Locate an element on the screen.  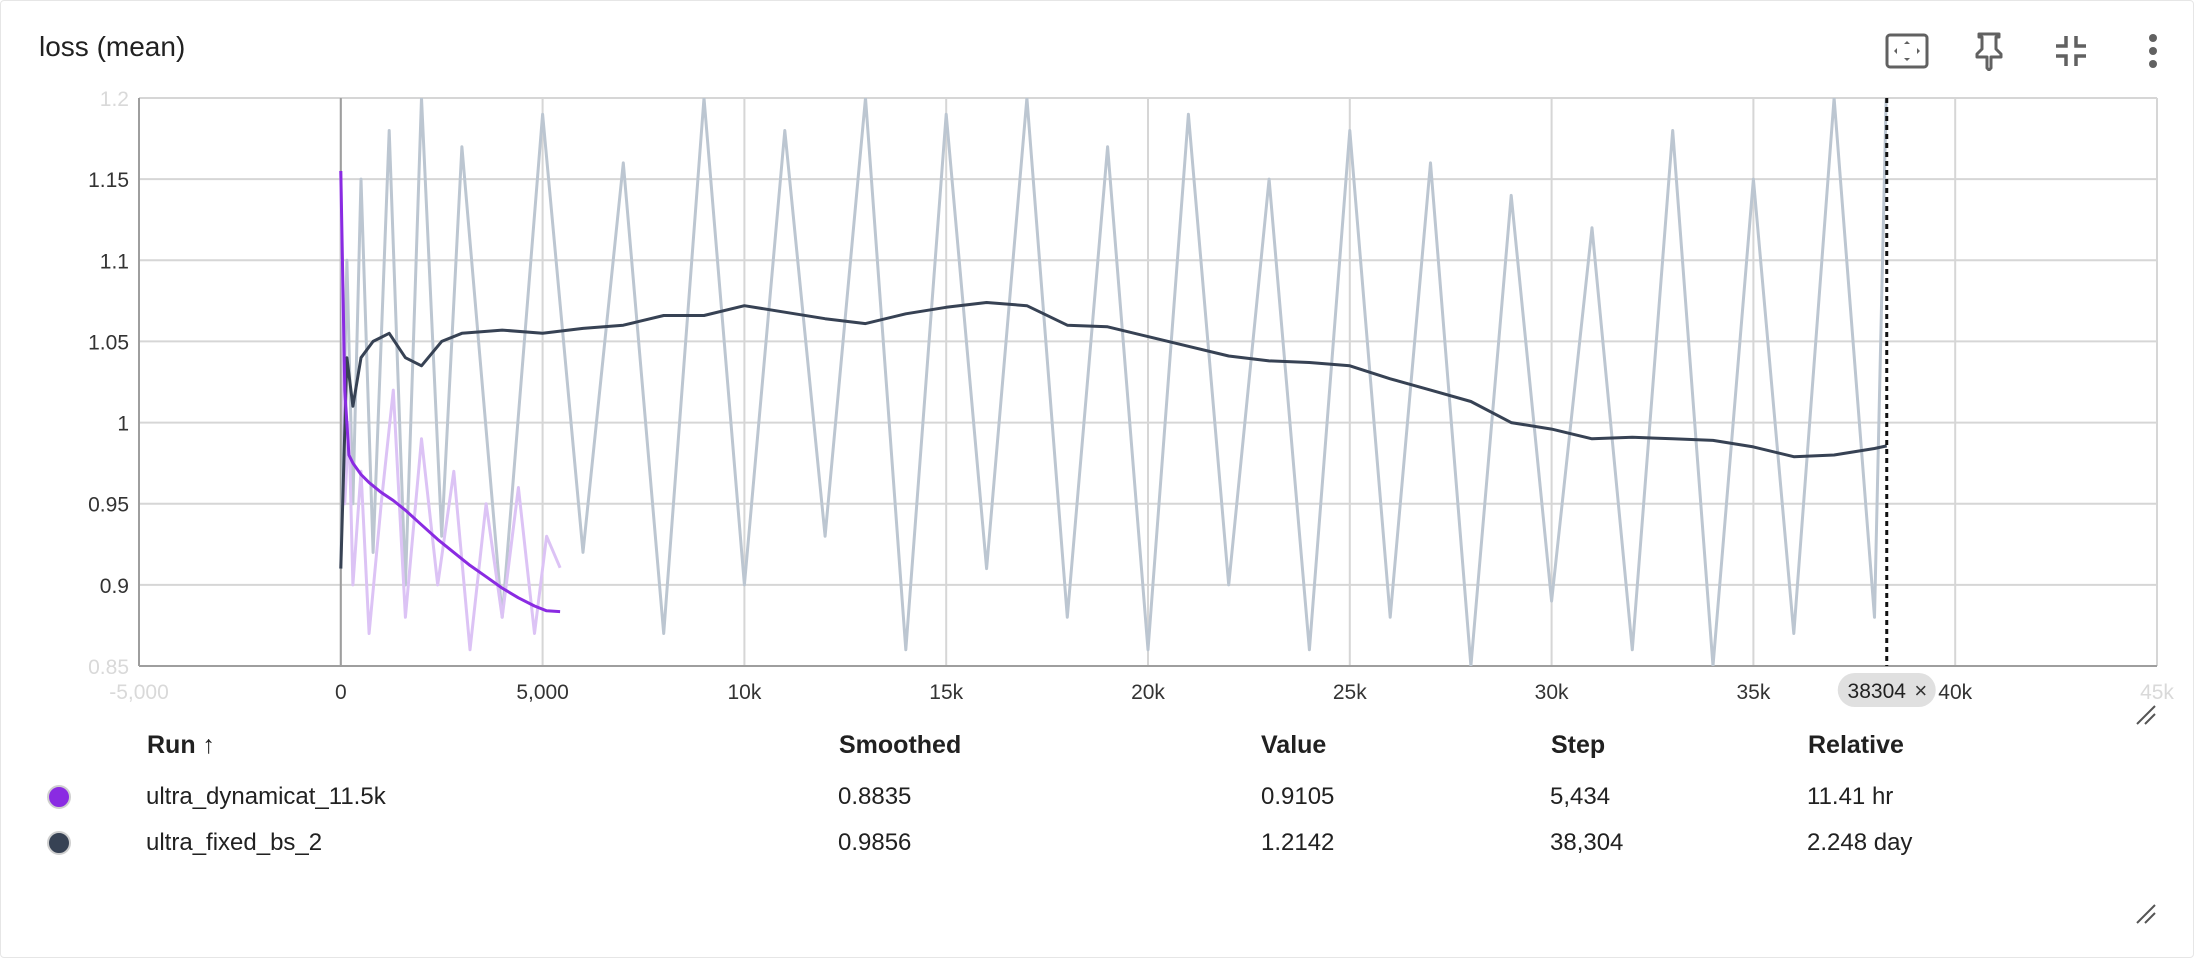
x-tick-label: 20k is located at coordinates (1148, 692).